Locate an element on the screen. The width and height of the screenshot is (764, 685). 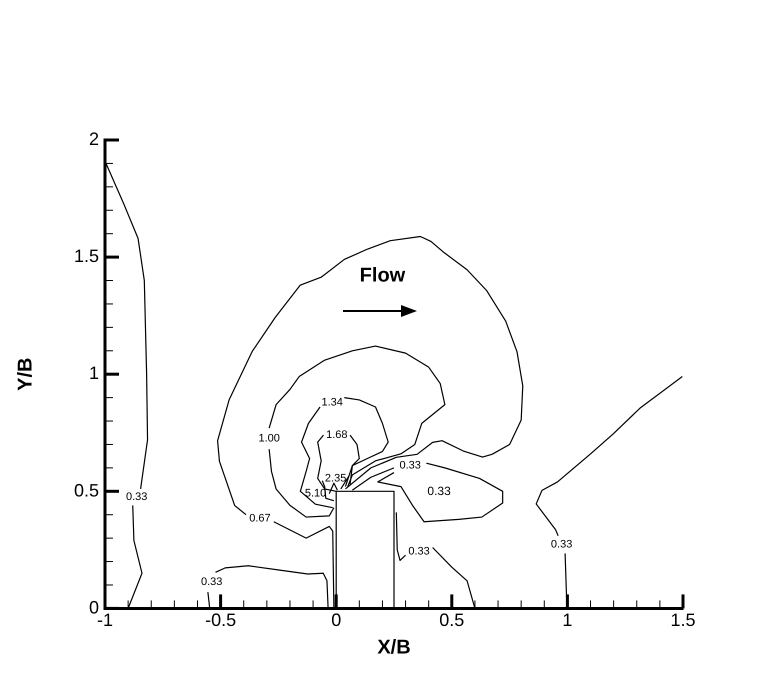
y-tick-label: 0 is located at coordinates (93, 607).